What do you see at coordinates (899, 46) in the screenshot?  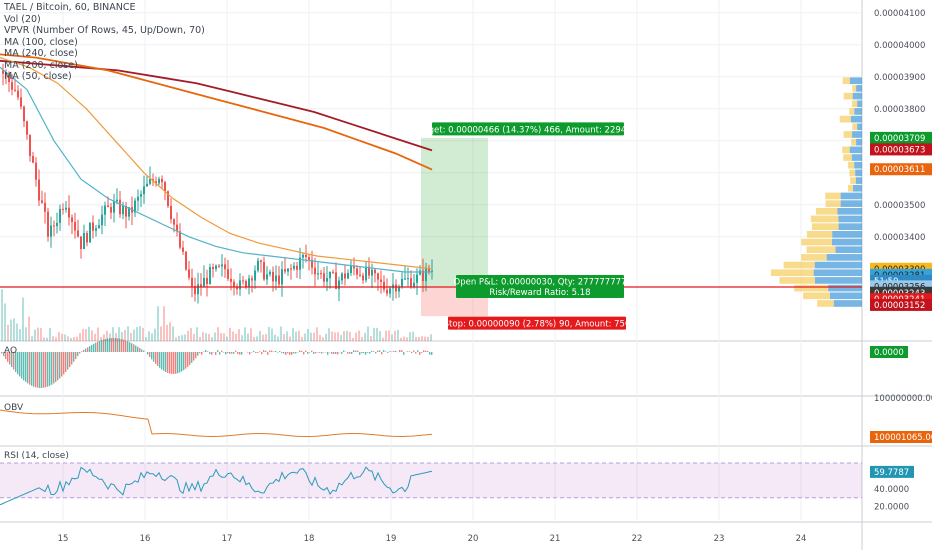 I see `price-tick-label: 0.00004000` at bounding box center [899, 46].